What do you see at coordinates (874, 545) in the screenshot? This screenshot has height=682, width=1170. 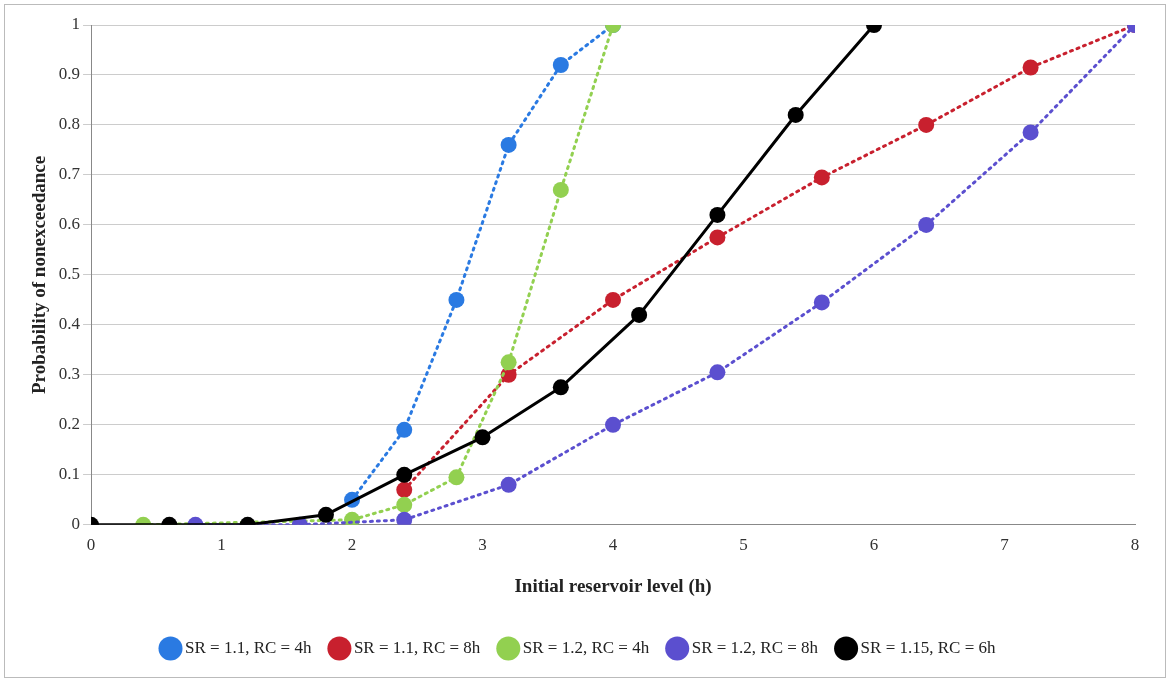 I see `x-tick-label: 6` at bounding box center [874, 545].